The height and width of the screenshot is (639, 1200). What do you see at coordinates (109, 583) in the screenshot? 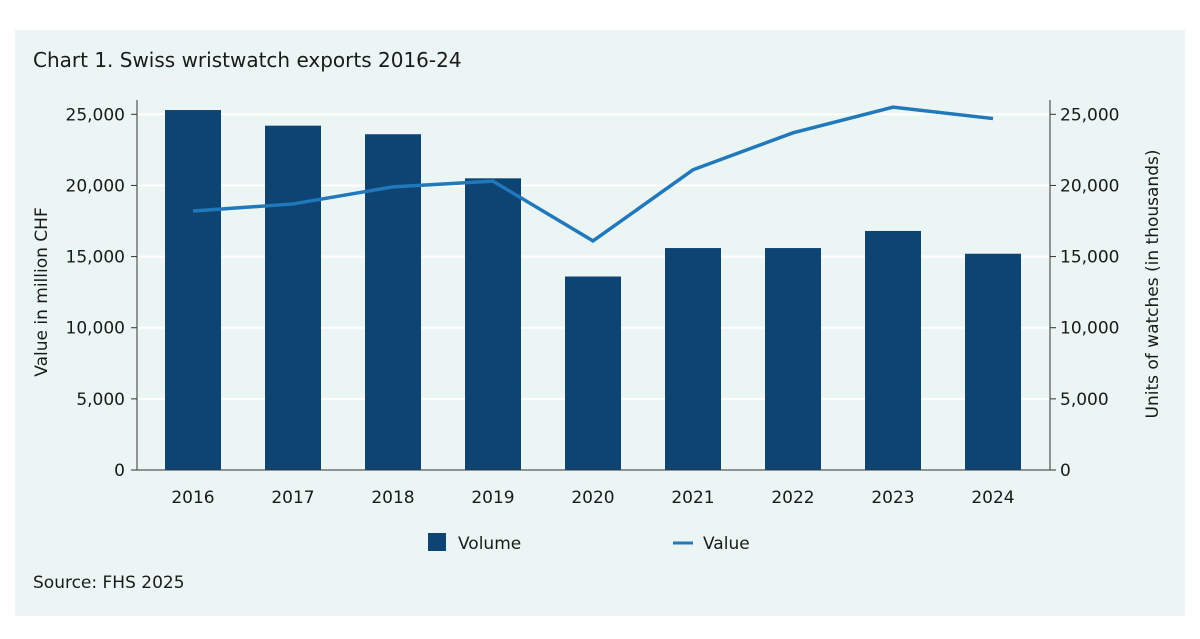
I see `source-note: Source: FHS 2025` at bounding box center [109, 583].